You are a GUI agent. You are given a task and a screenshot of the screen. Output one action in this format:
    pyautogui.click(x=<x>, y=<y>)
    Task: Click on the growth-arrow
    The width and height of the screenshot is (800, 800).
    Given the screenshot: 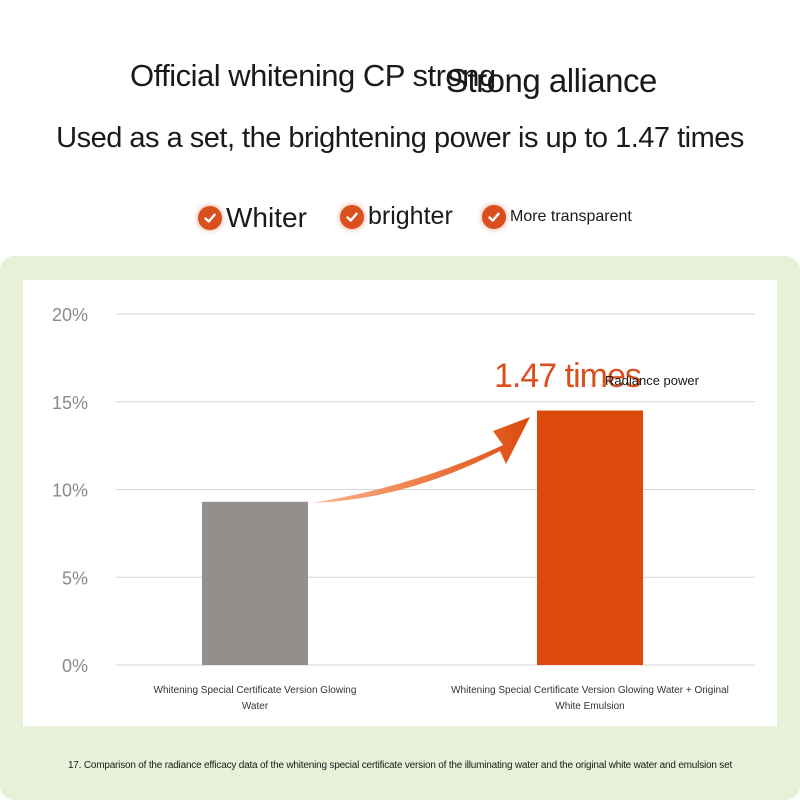 What is the action you would take?
    pyautogui.click(x=421, y=460)
    